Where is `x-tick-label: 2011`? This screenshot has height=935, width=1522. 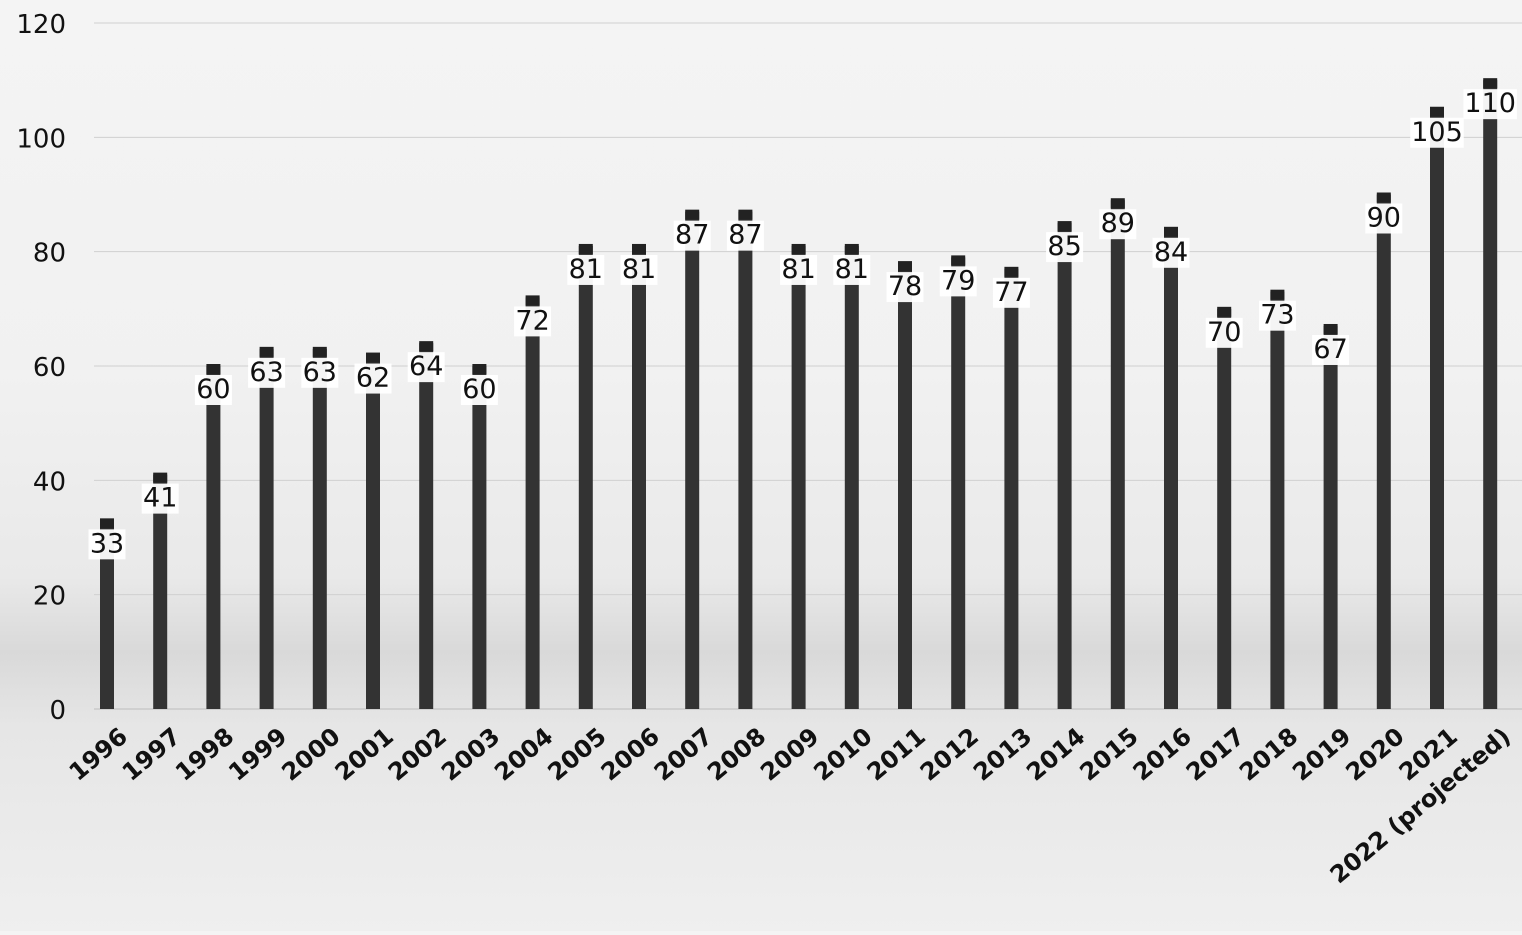
x-tick-label: 2011 is located at coordinates (896, 754).